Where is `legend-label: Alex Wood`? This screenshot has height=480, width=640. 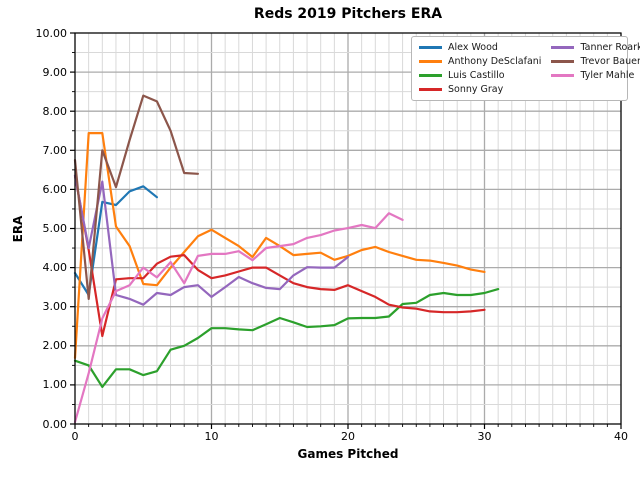
legend-label: Alex Wood is located at coordinates (473, 47).